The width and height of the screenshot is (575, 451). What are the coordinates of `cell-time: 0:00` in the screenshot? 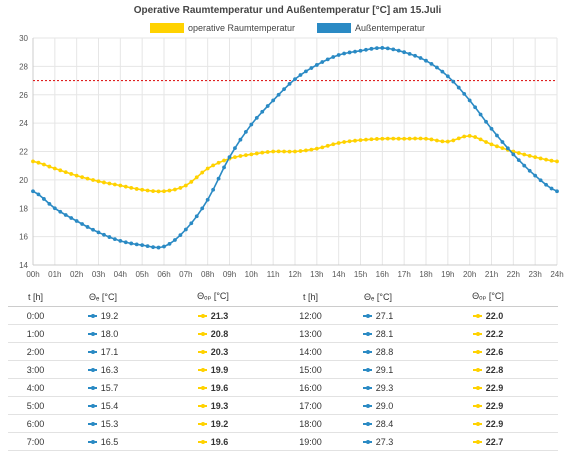 It's located at (35, 315).